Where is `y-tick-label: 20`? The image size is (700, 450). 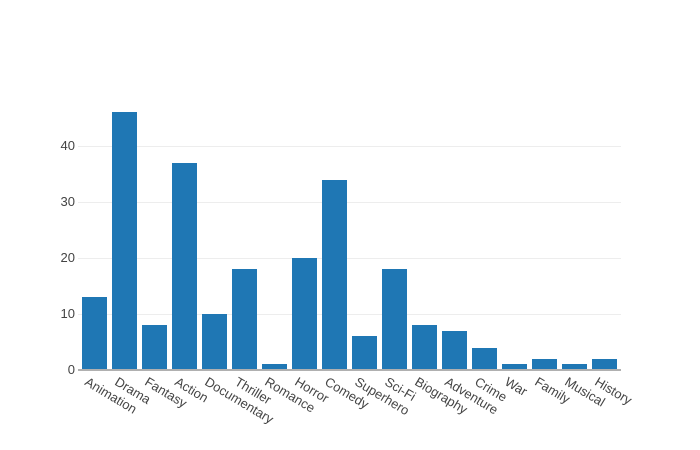
y-tick-label: 20 is located at coordinates (67, 257).